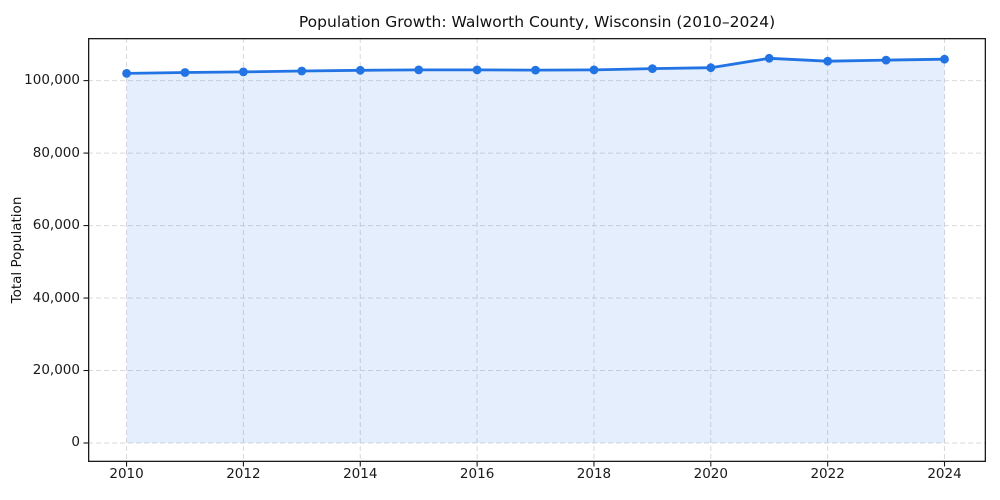 The height and width of the screenshot is (500, 1000). I want to click on y-tick-label: 0, so click(75, 442).